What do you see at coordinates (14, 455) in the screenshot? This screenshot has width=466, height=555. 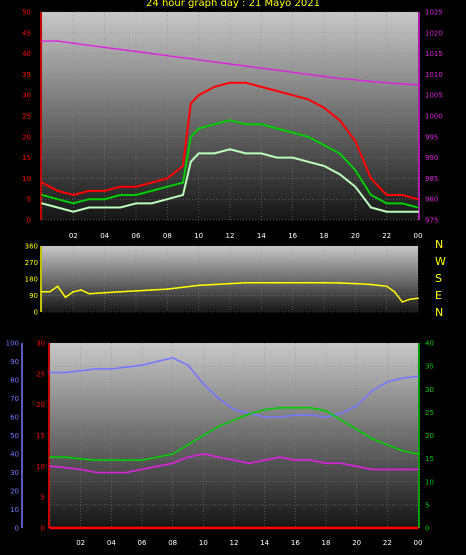 I see `humidity-tick-label: 40` at bounding box center [14, 455].